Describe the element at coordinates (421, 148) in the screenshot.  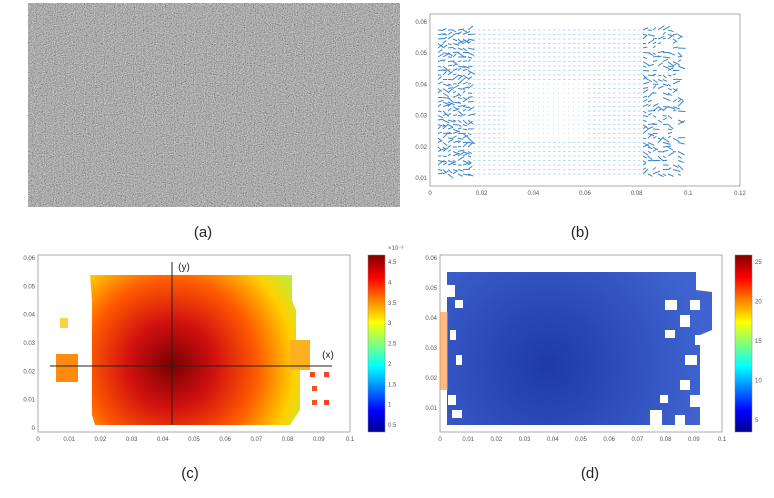
I see `y-tick-label: 0.02` at that location.